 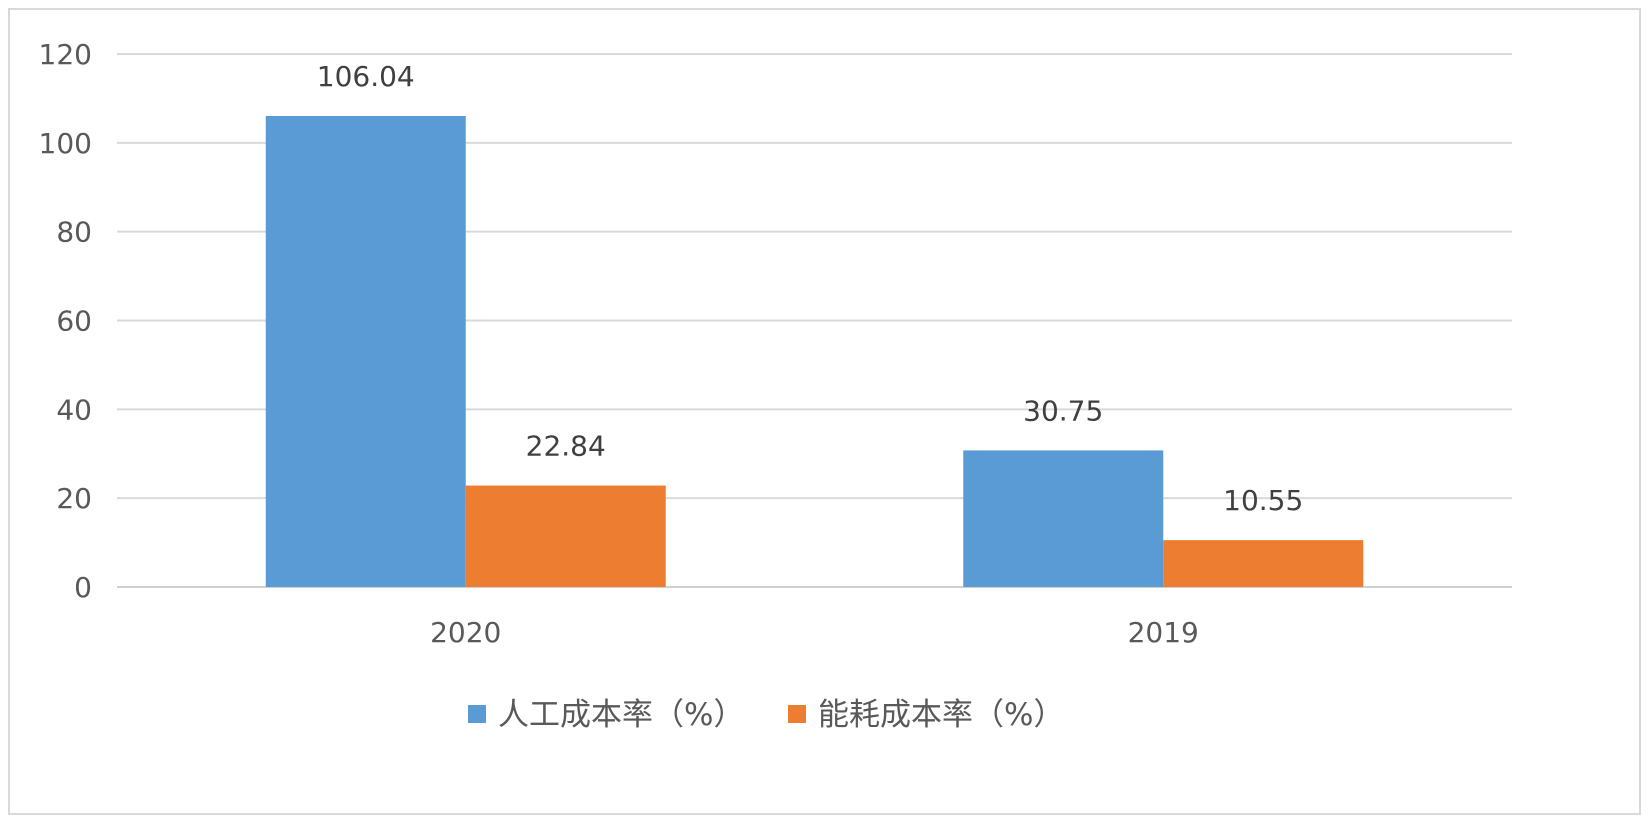 What do you see at coordinates (74, 409) in the screenshot?
I see `y-tick-label: 40` at bounding box center [74, 409].